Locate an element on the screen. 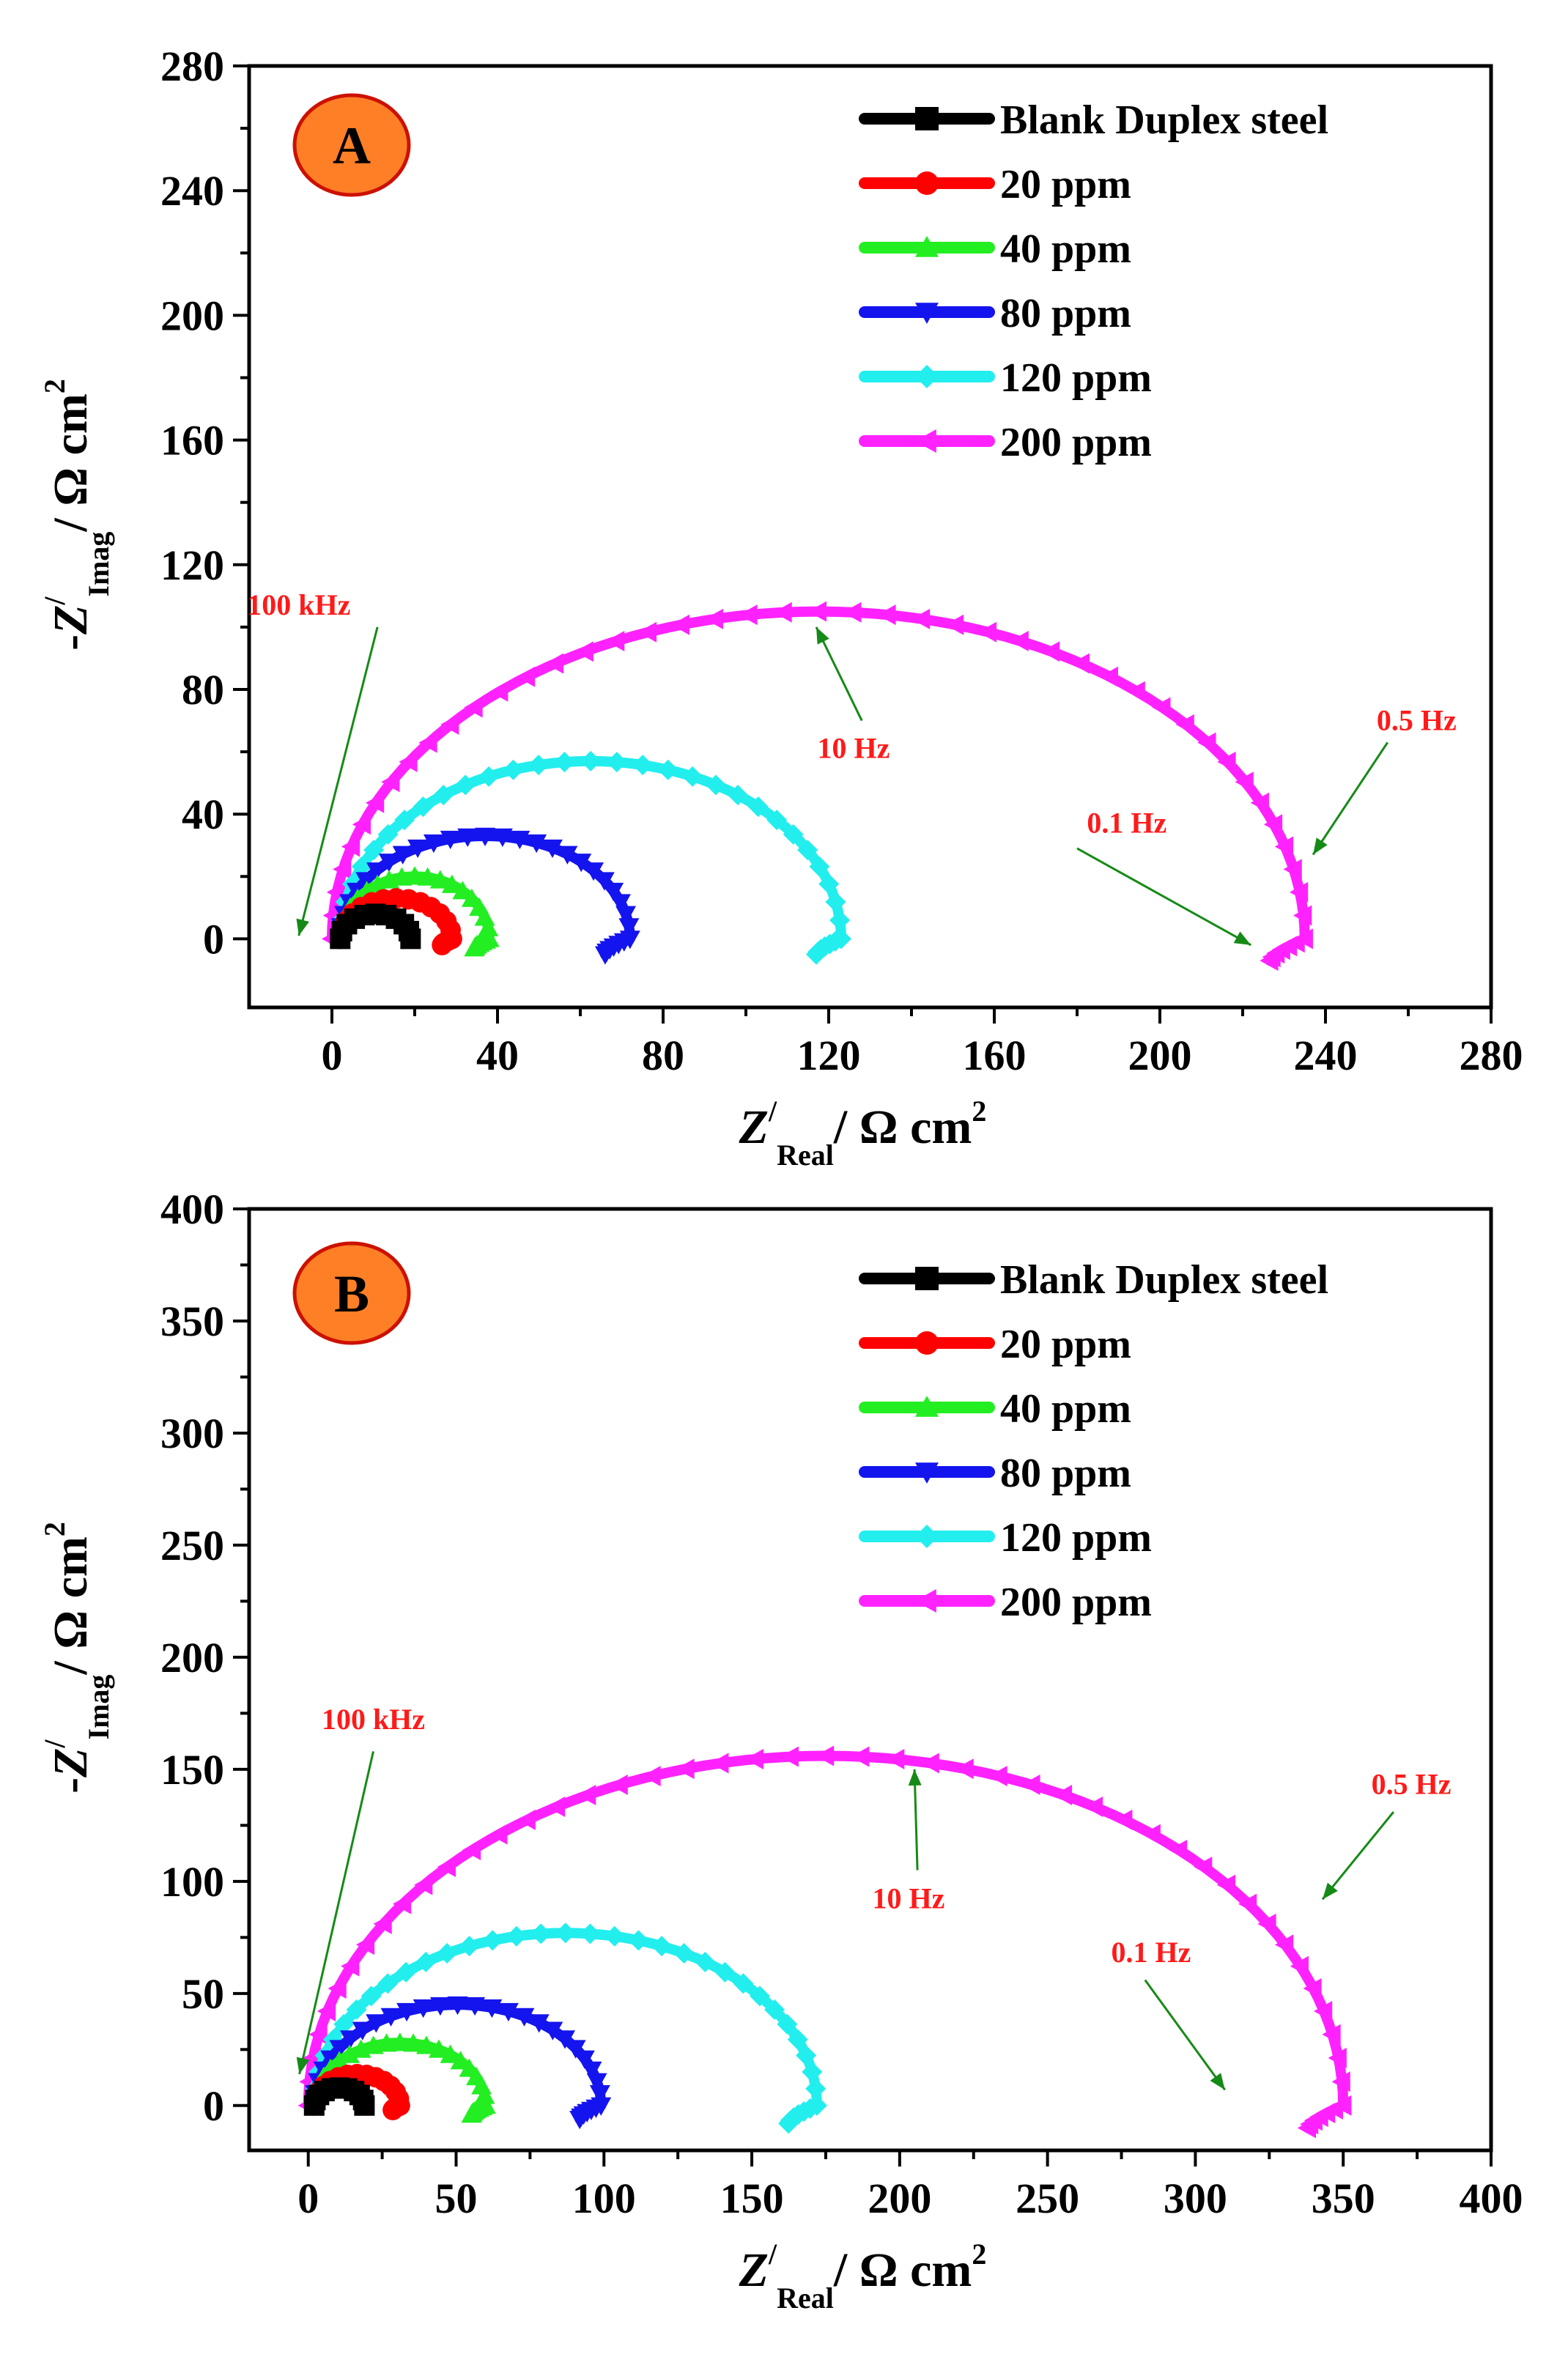  data-point-blank-duplex-steel is located at coordinates (365, 2105).